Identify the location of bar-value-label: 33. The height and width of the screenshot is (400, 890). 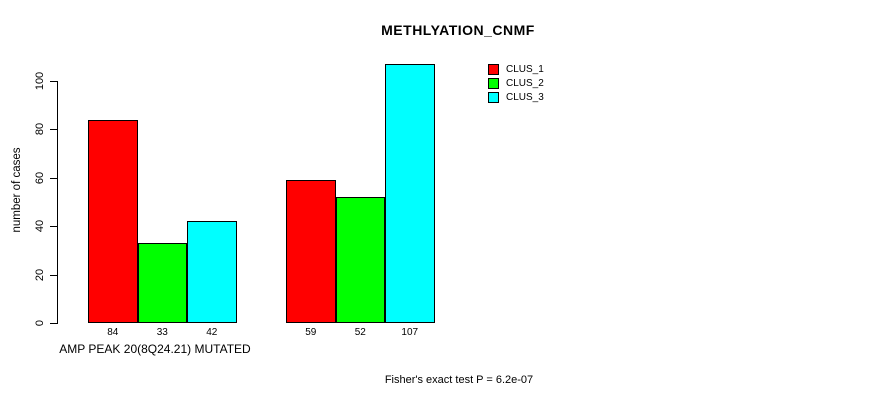
(162, 332).